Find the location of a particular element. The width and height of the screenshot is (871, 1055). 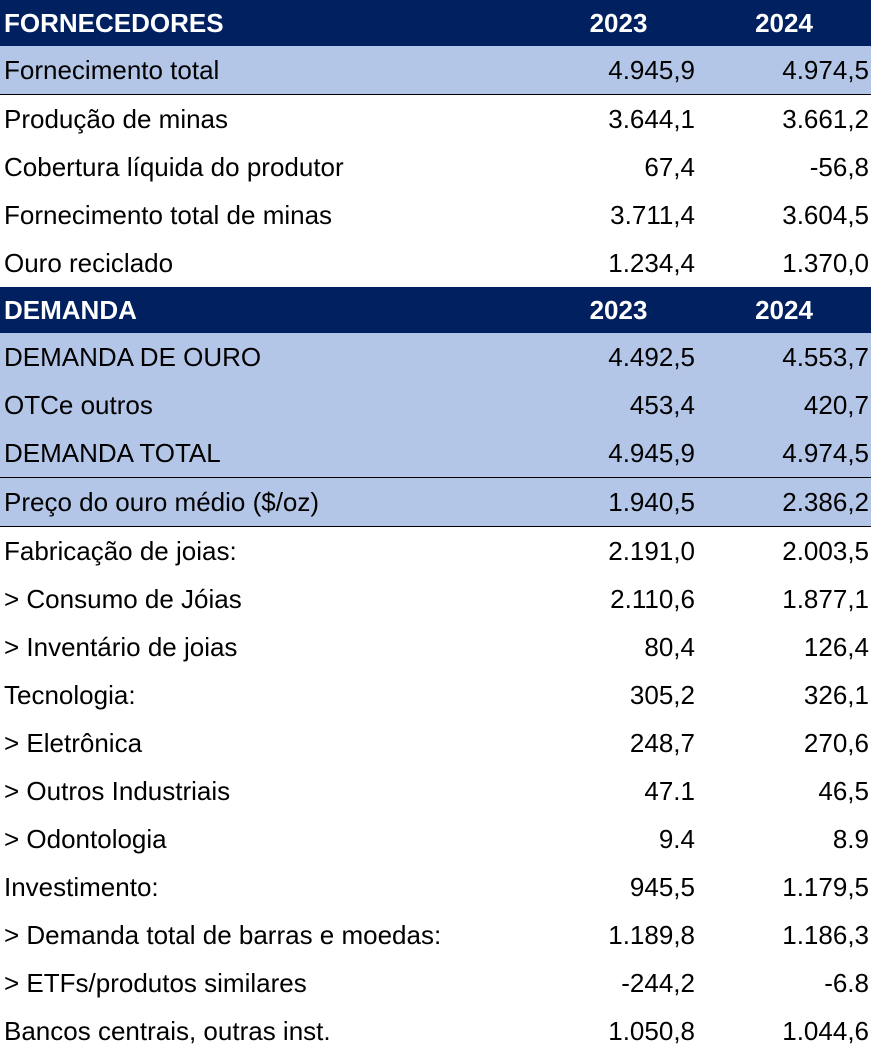

row-label: Ouro reciclado is located at coordinates (89, 263).